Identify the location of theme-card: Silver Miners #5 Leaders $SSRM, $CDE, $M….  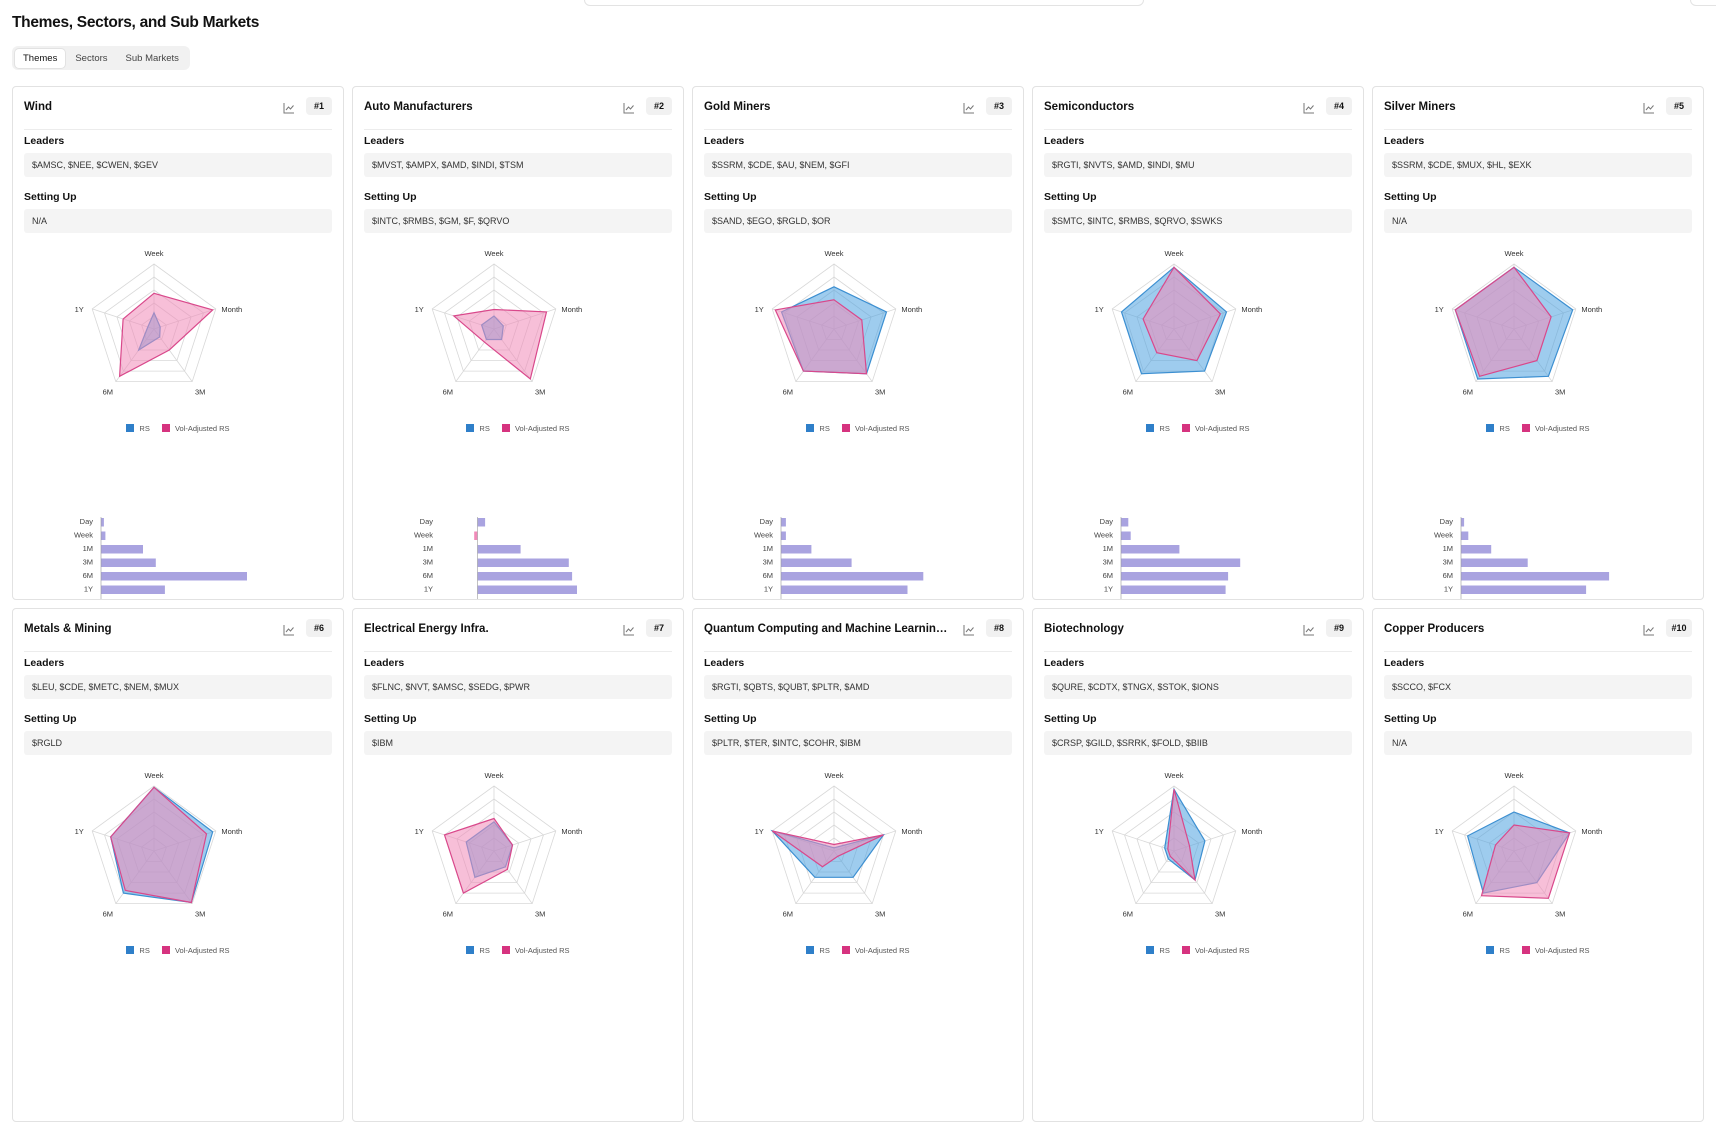
(1538, 343).